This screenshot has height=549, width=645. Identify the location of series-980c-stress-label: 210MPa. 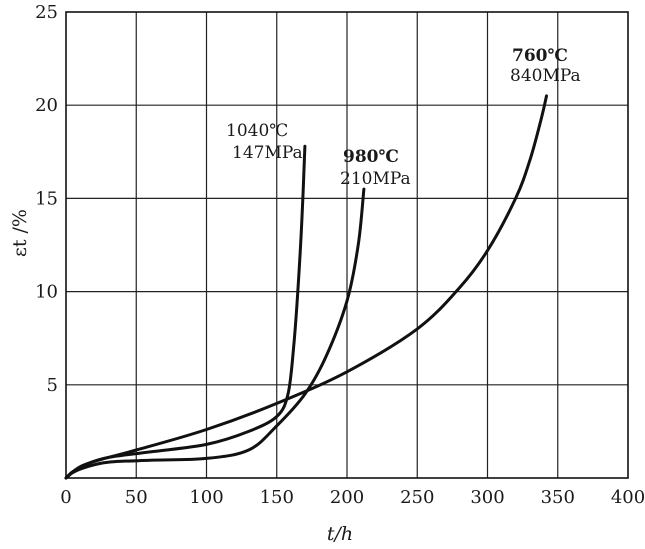
(375, 179).